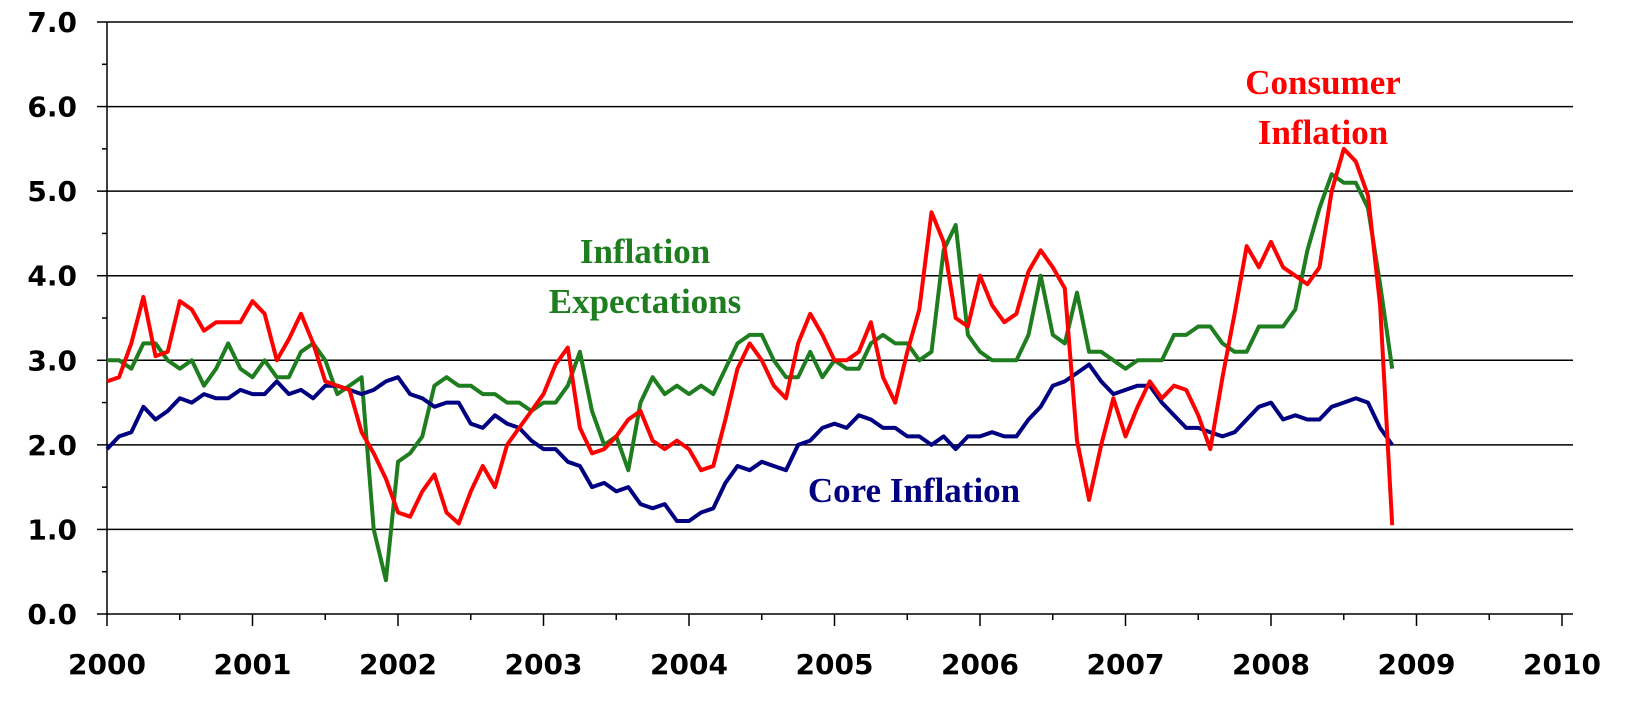 This screenshot has width=1636, height=716. I want to click on x-tick-label: 2005, so click(835, 664).